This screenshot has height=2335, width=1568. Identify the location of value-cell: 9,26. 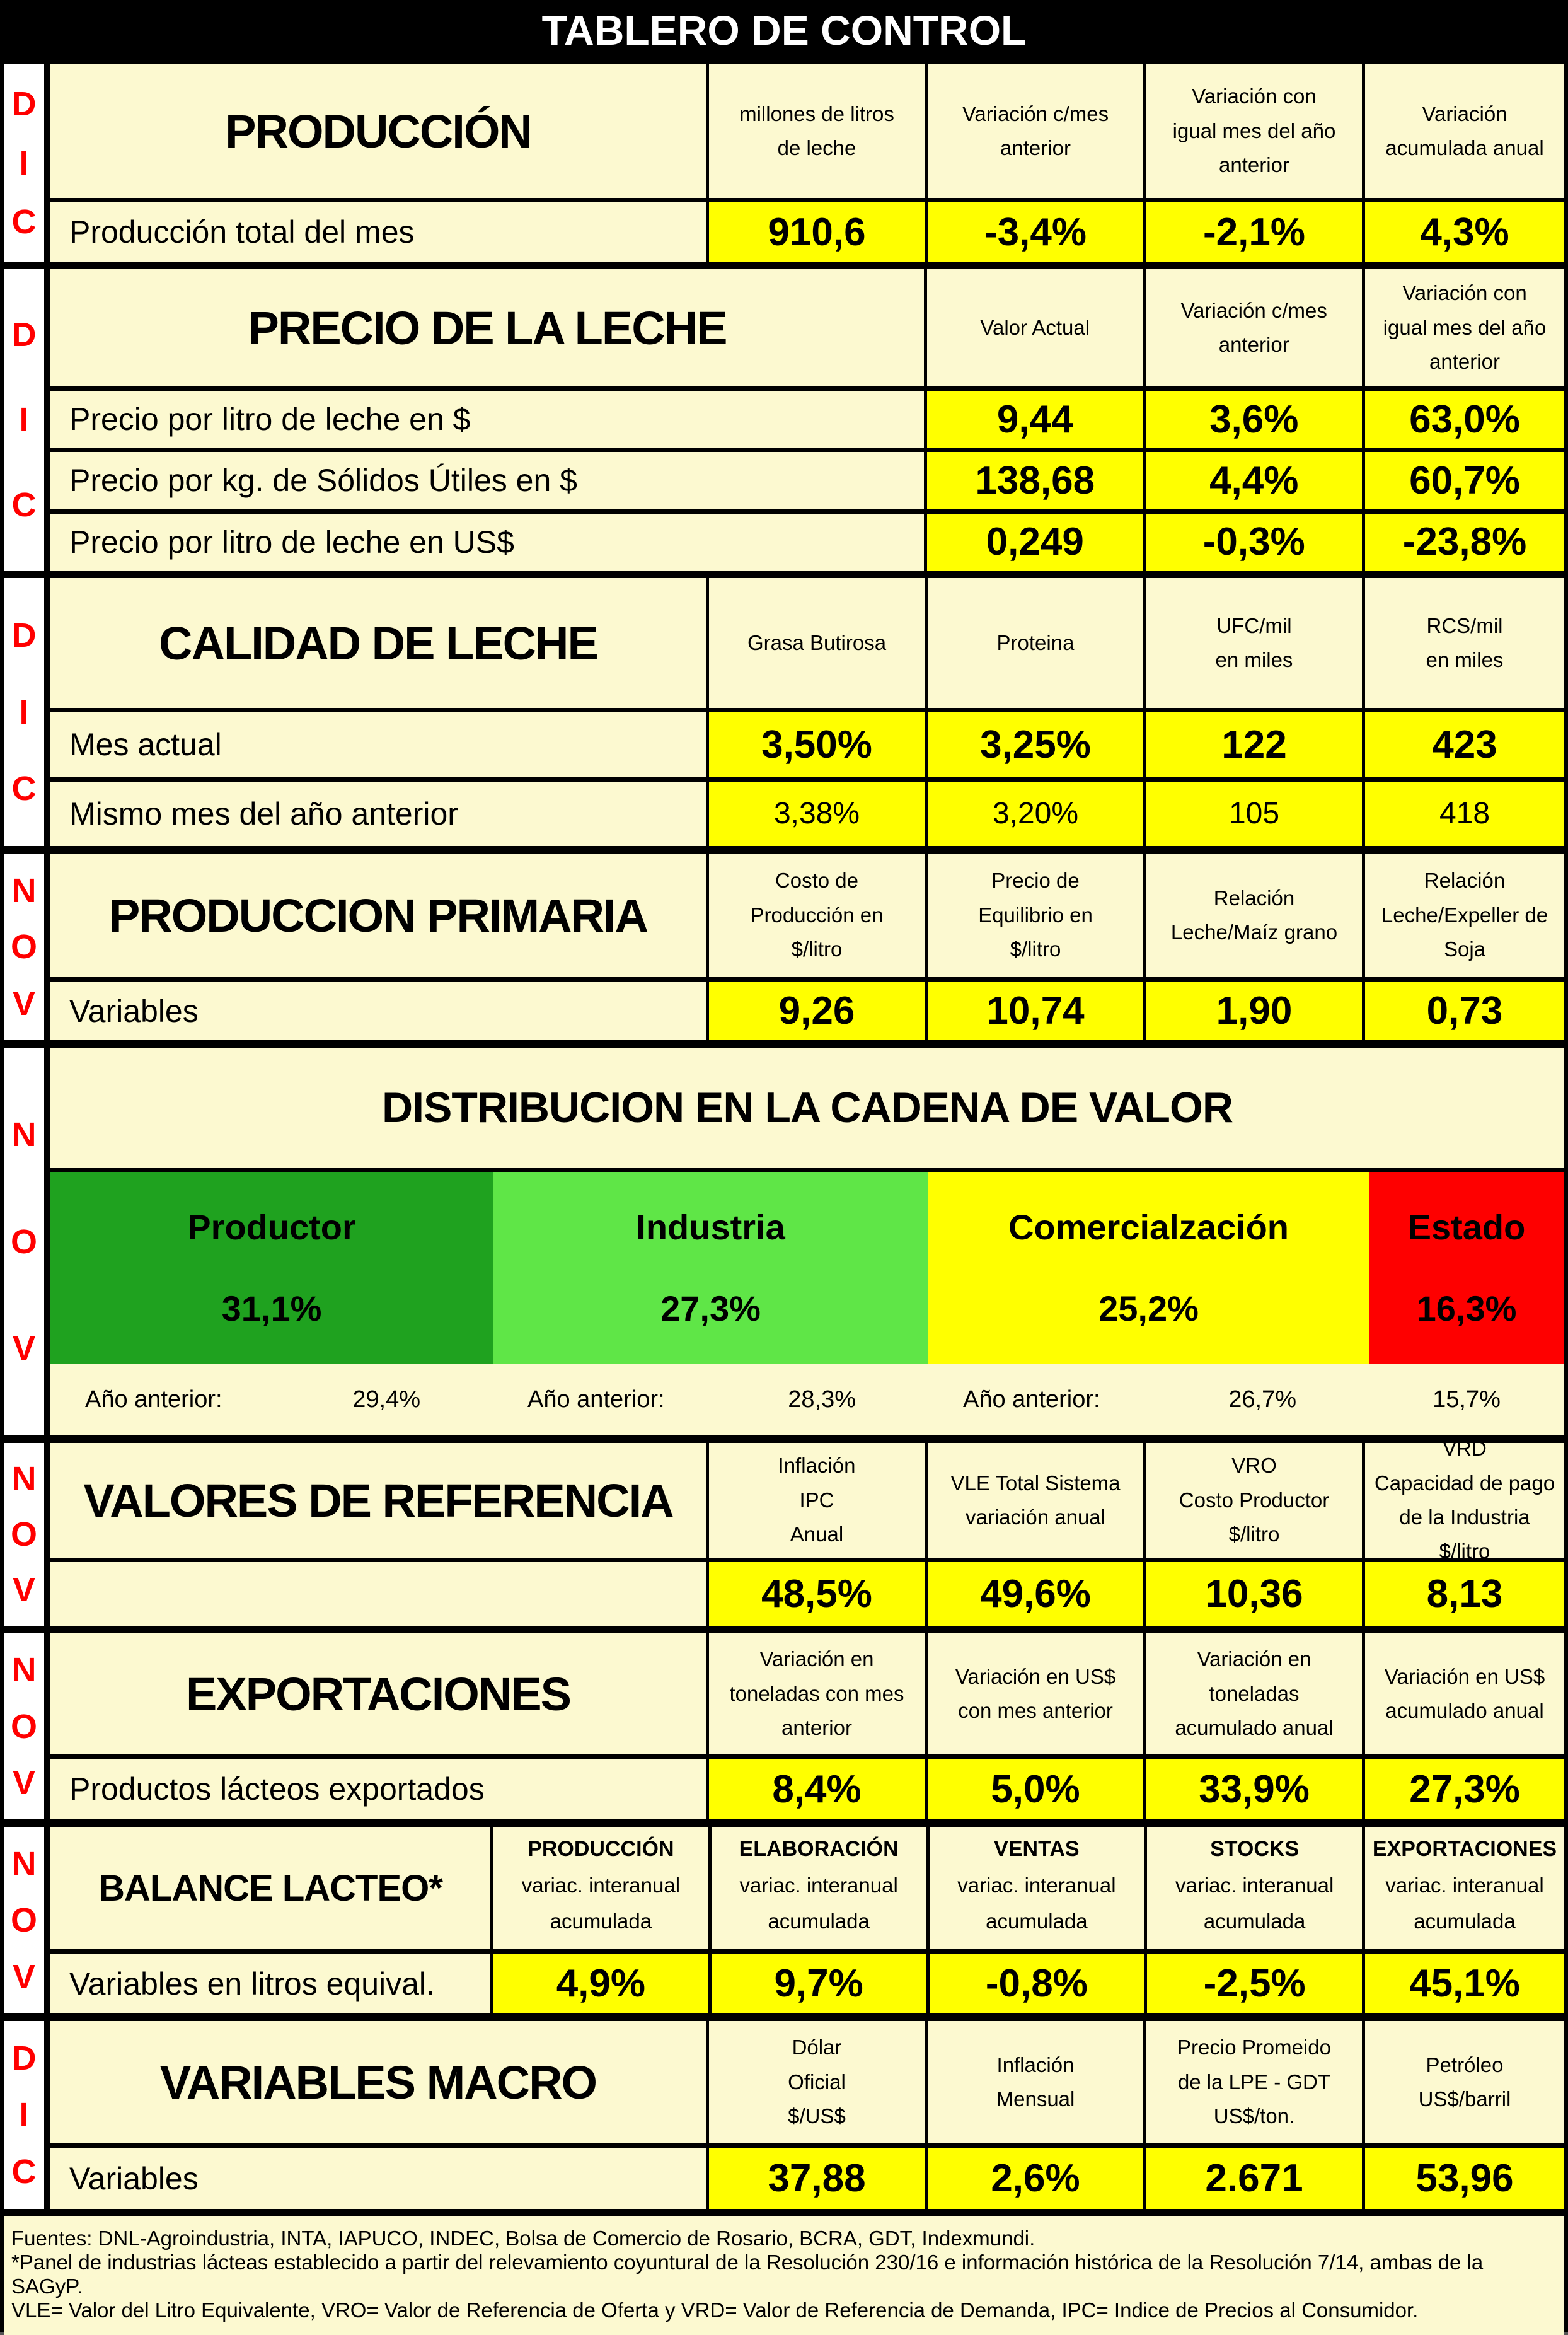
(817, 1011).